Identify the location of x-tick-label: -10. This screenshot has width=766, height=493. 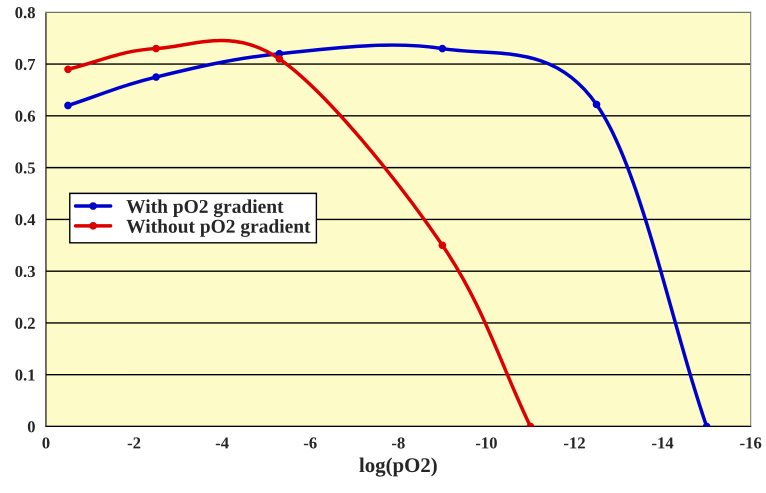
(486, 443).